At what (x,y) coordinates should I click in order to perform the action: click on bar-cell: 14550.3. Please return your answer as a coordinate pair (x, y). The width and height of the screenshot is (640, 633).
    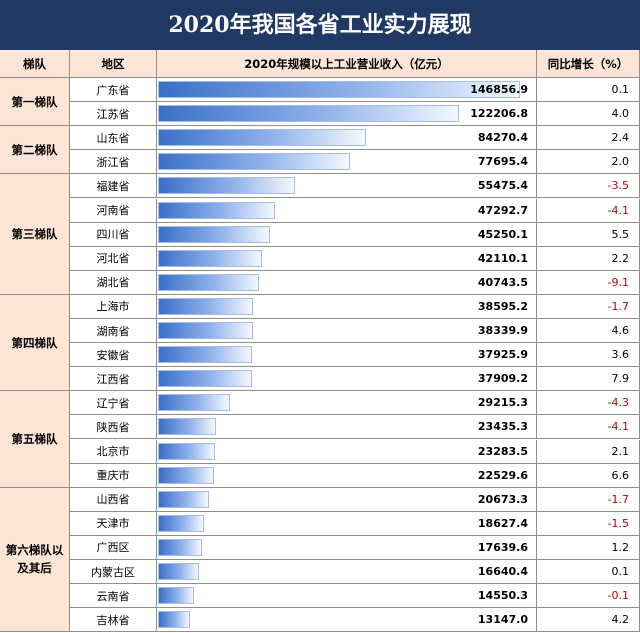
    Looking at the image, I should click on (347, 596).